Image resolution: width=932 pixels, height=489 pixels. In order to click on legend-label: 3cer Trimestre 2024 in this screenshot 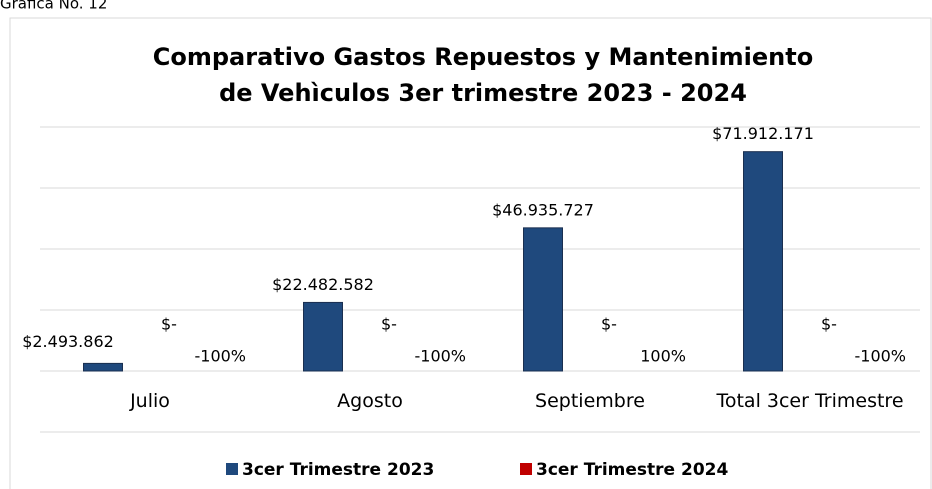, I will do `click(632, 470)`.